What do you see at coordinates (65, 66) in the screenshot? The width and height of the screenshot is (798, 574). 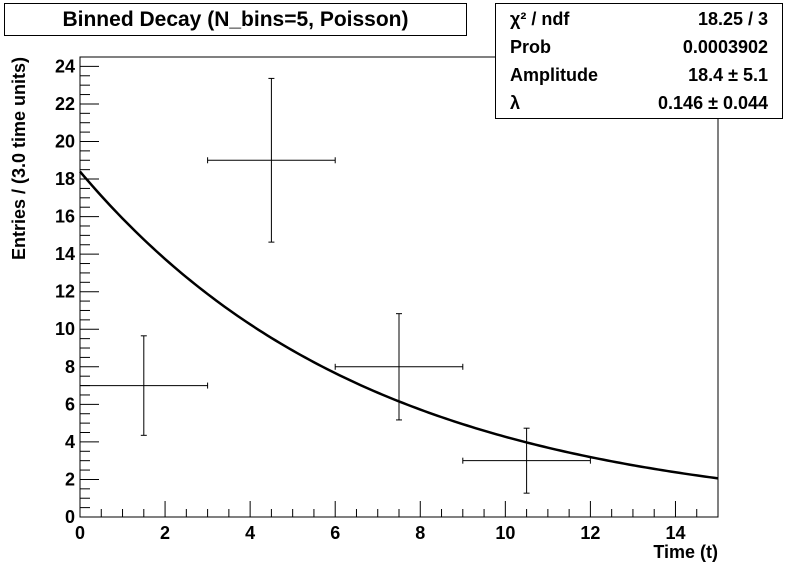 I see `y-tick-label: 24` at bounding box center [65, 66].